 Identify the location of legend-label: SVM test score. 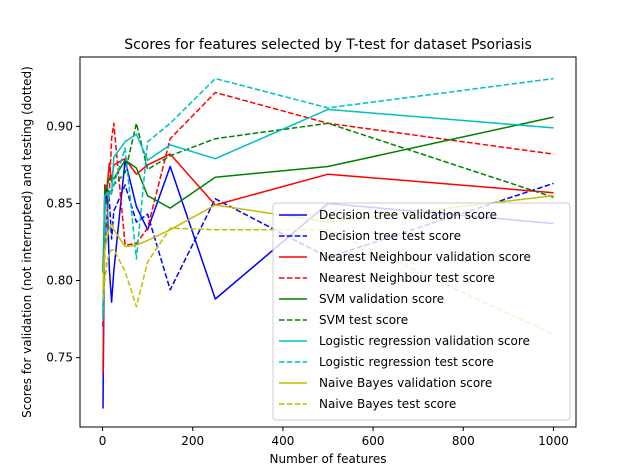
(363, 320).